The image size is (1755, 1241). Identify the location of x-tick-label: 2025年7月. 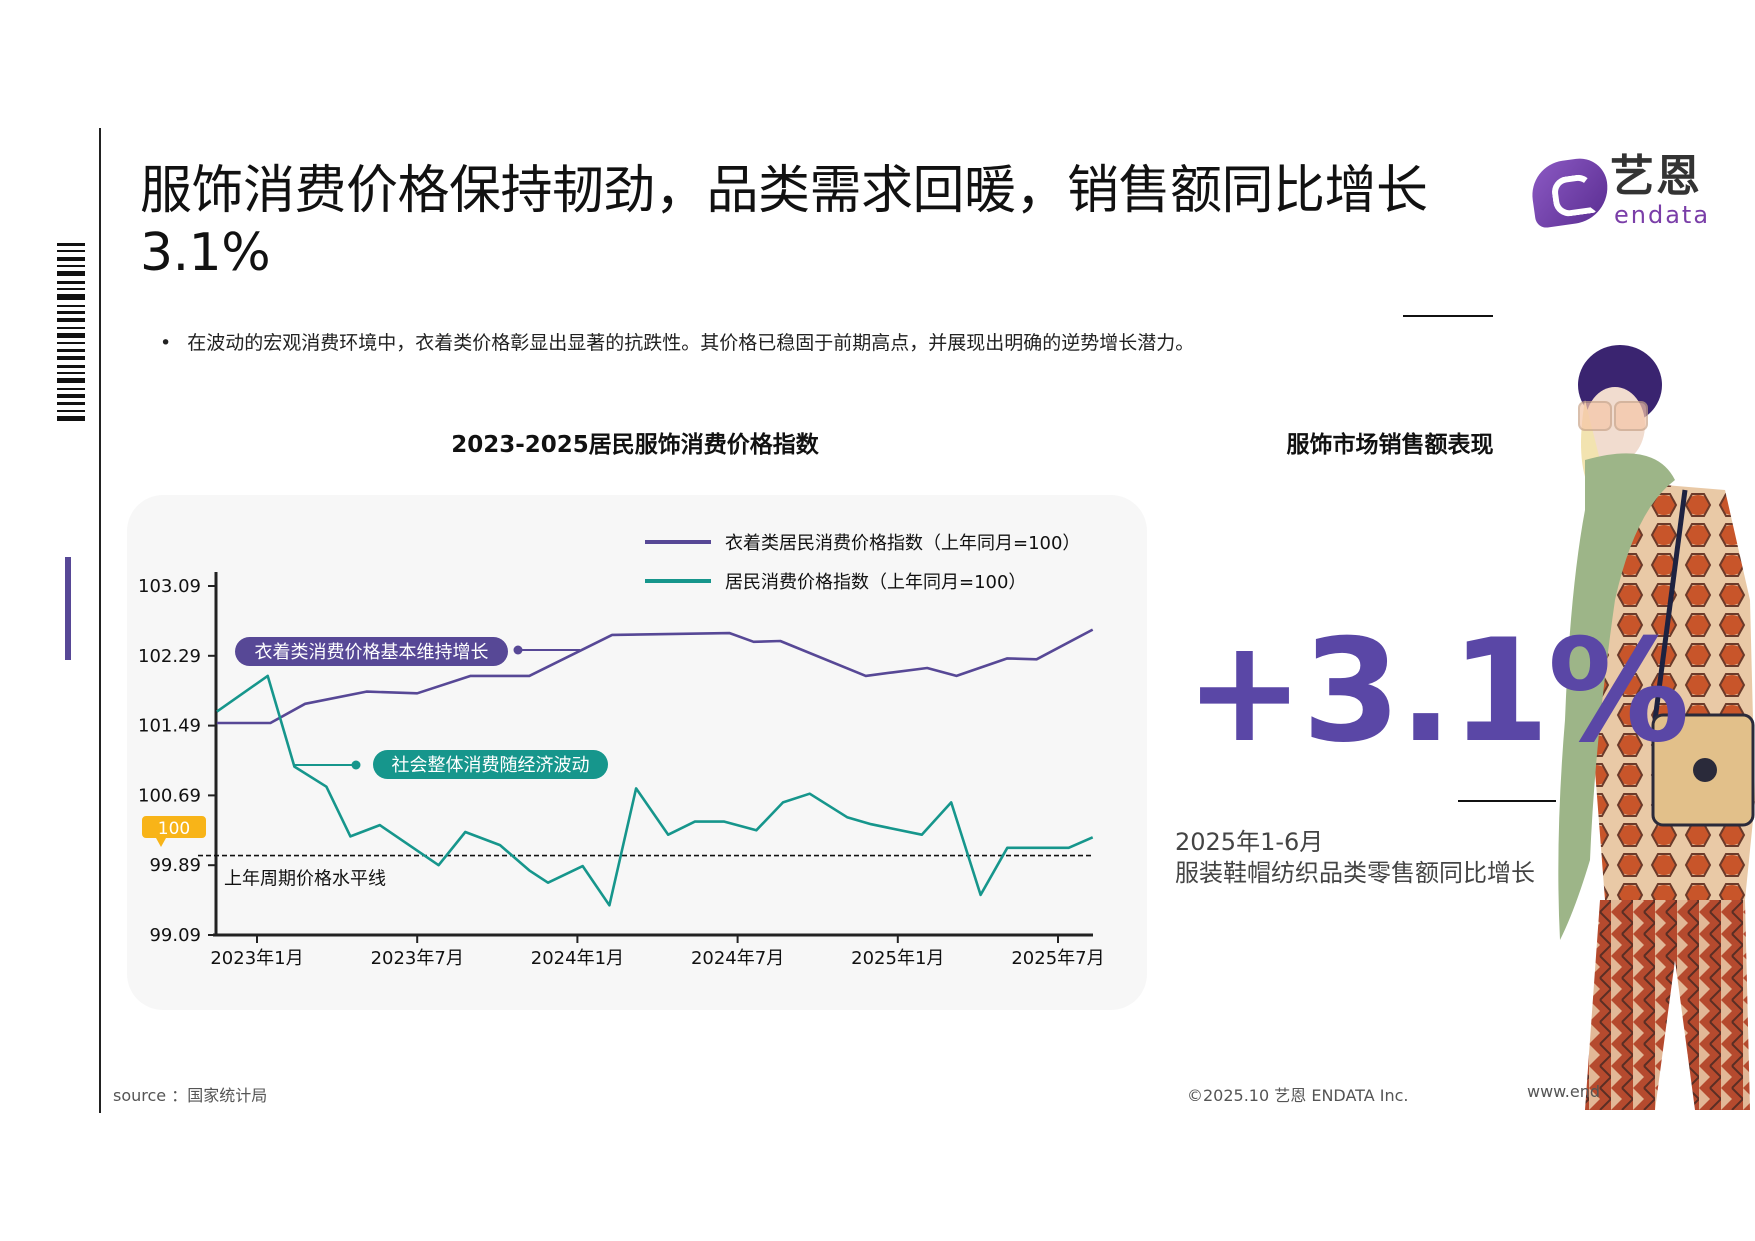
(1057, 958).